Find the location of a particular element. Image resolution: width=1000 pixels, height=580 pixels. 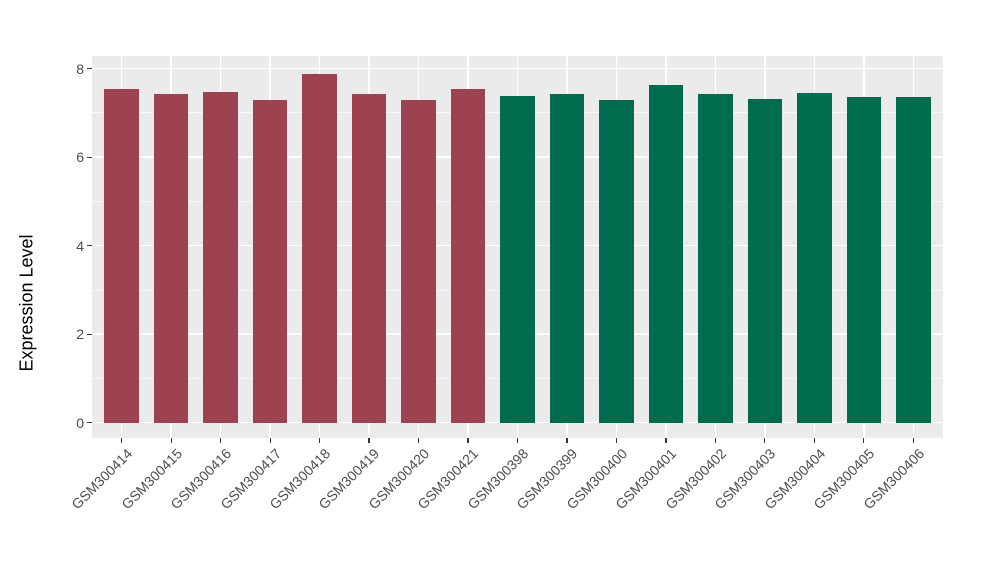

bar-GSM300403 is located at coordinates (765, 261).